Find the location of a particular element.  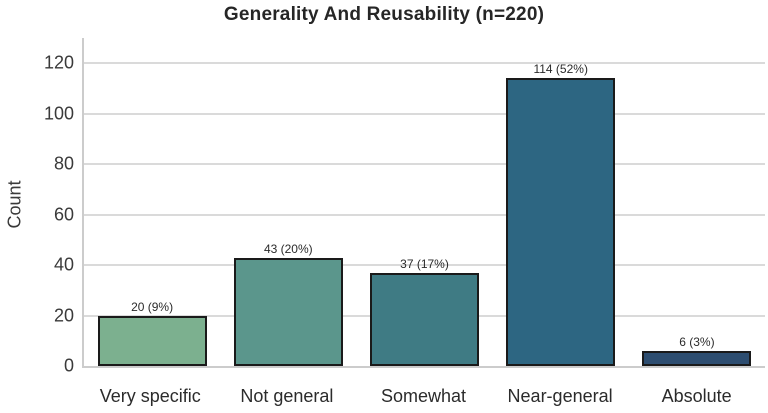

y-tick-label: 0 is located at coordinates (68, 365).